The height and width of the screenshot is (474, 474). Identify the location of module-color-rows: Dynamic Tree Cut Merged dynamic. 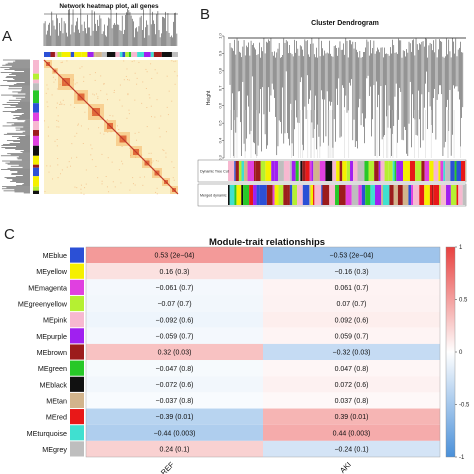
(332, 183).